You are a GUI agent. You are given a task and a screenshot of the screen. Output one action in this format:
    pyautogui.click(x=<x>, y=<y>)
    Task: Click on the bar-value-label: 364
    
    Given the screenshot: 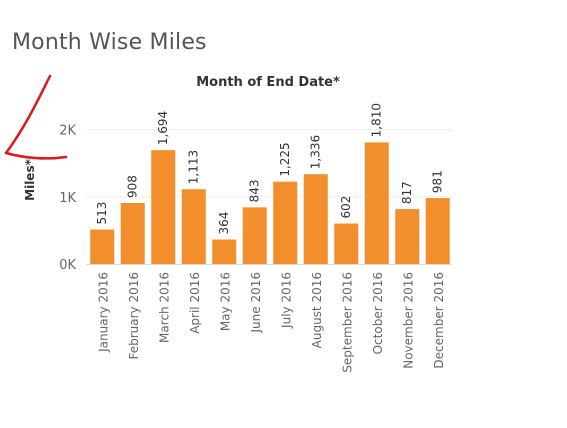 What is the action you would take?
    pyautogui.click(x=224, y=223)
    